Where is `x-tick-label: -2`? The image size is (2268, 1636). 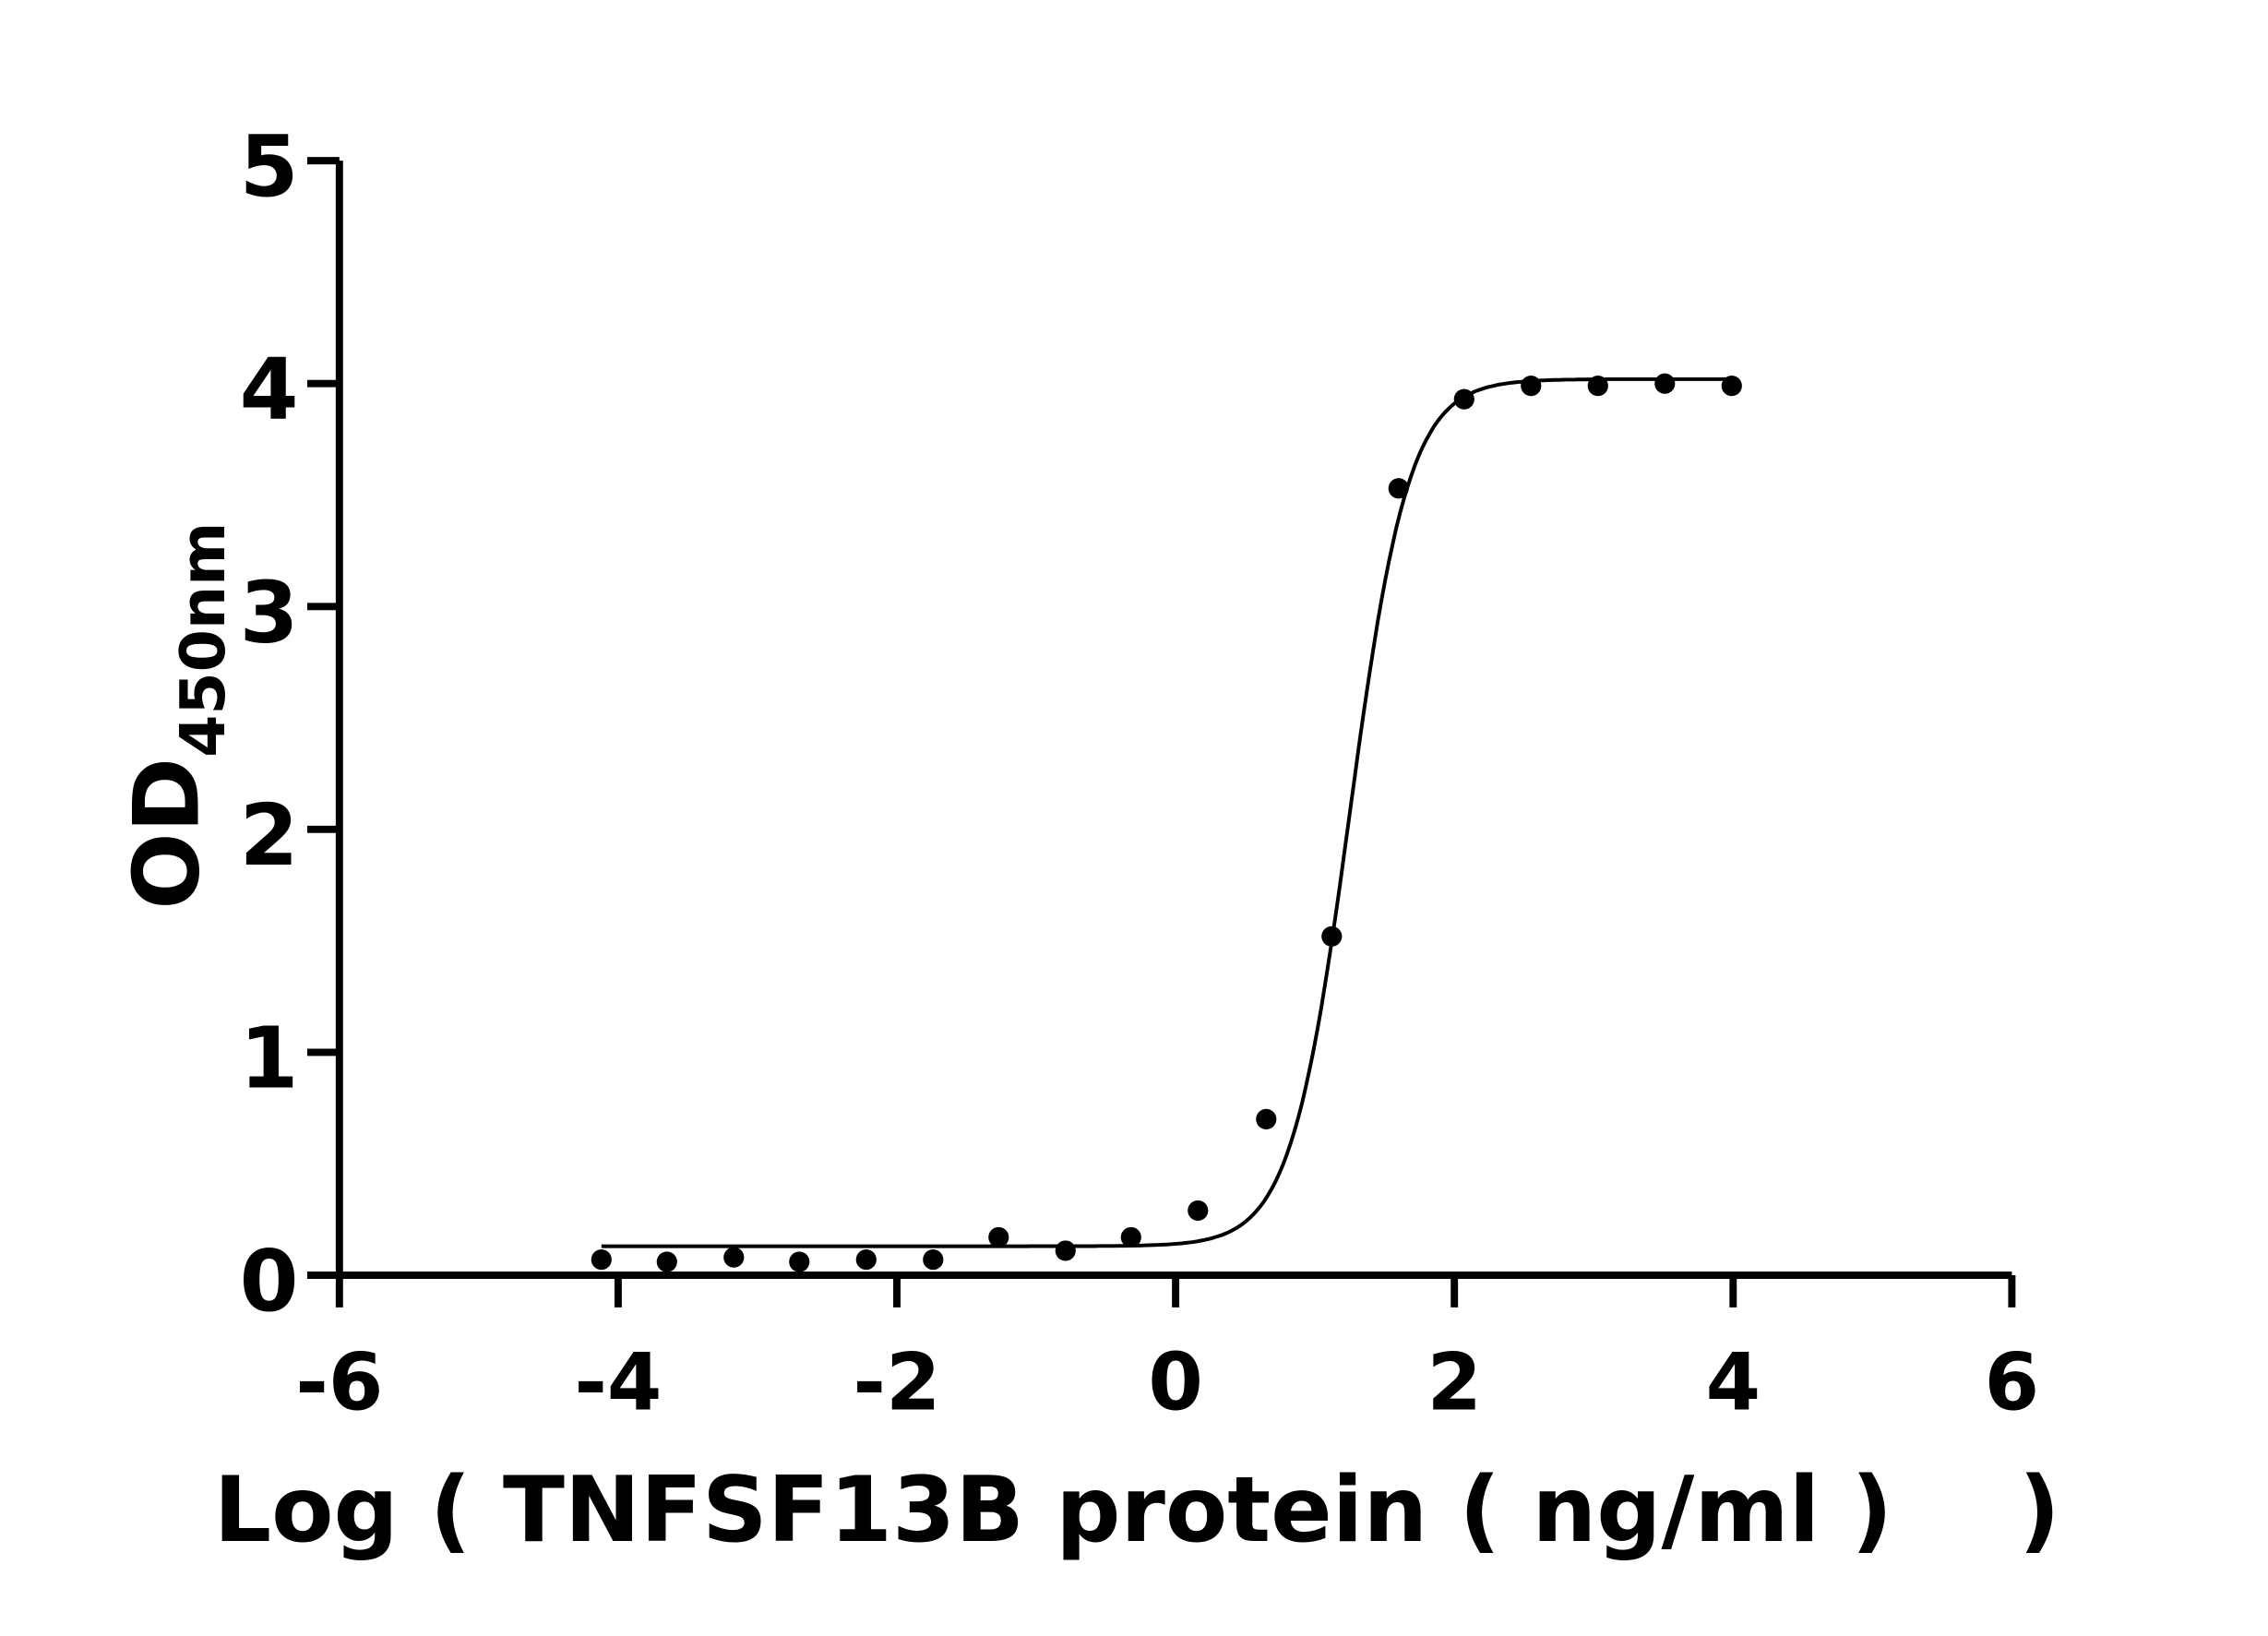
x-tick-label: -2 is located at coordinates (897, 1383).